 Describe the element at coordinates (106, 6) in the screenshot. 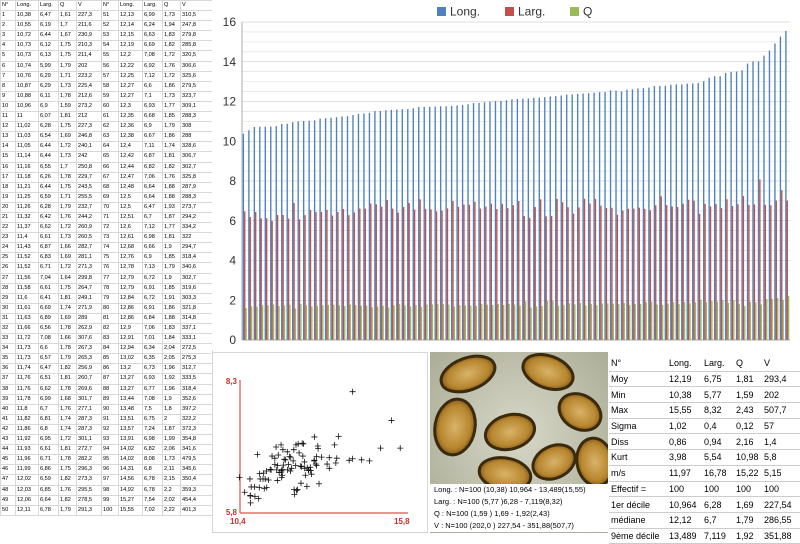

I see `table-header-row: N° Long. Larg. Q V N° Long. Larg. Q V` at that location.